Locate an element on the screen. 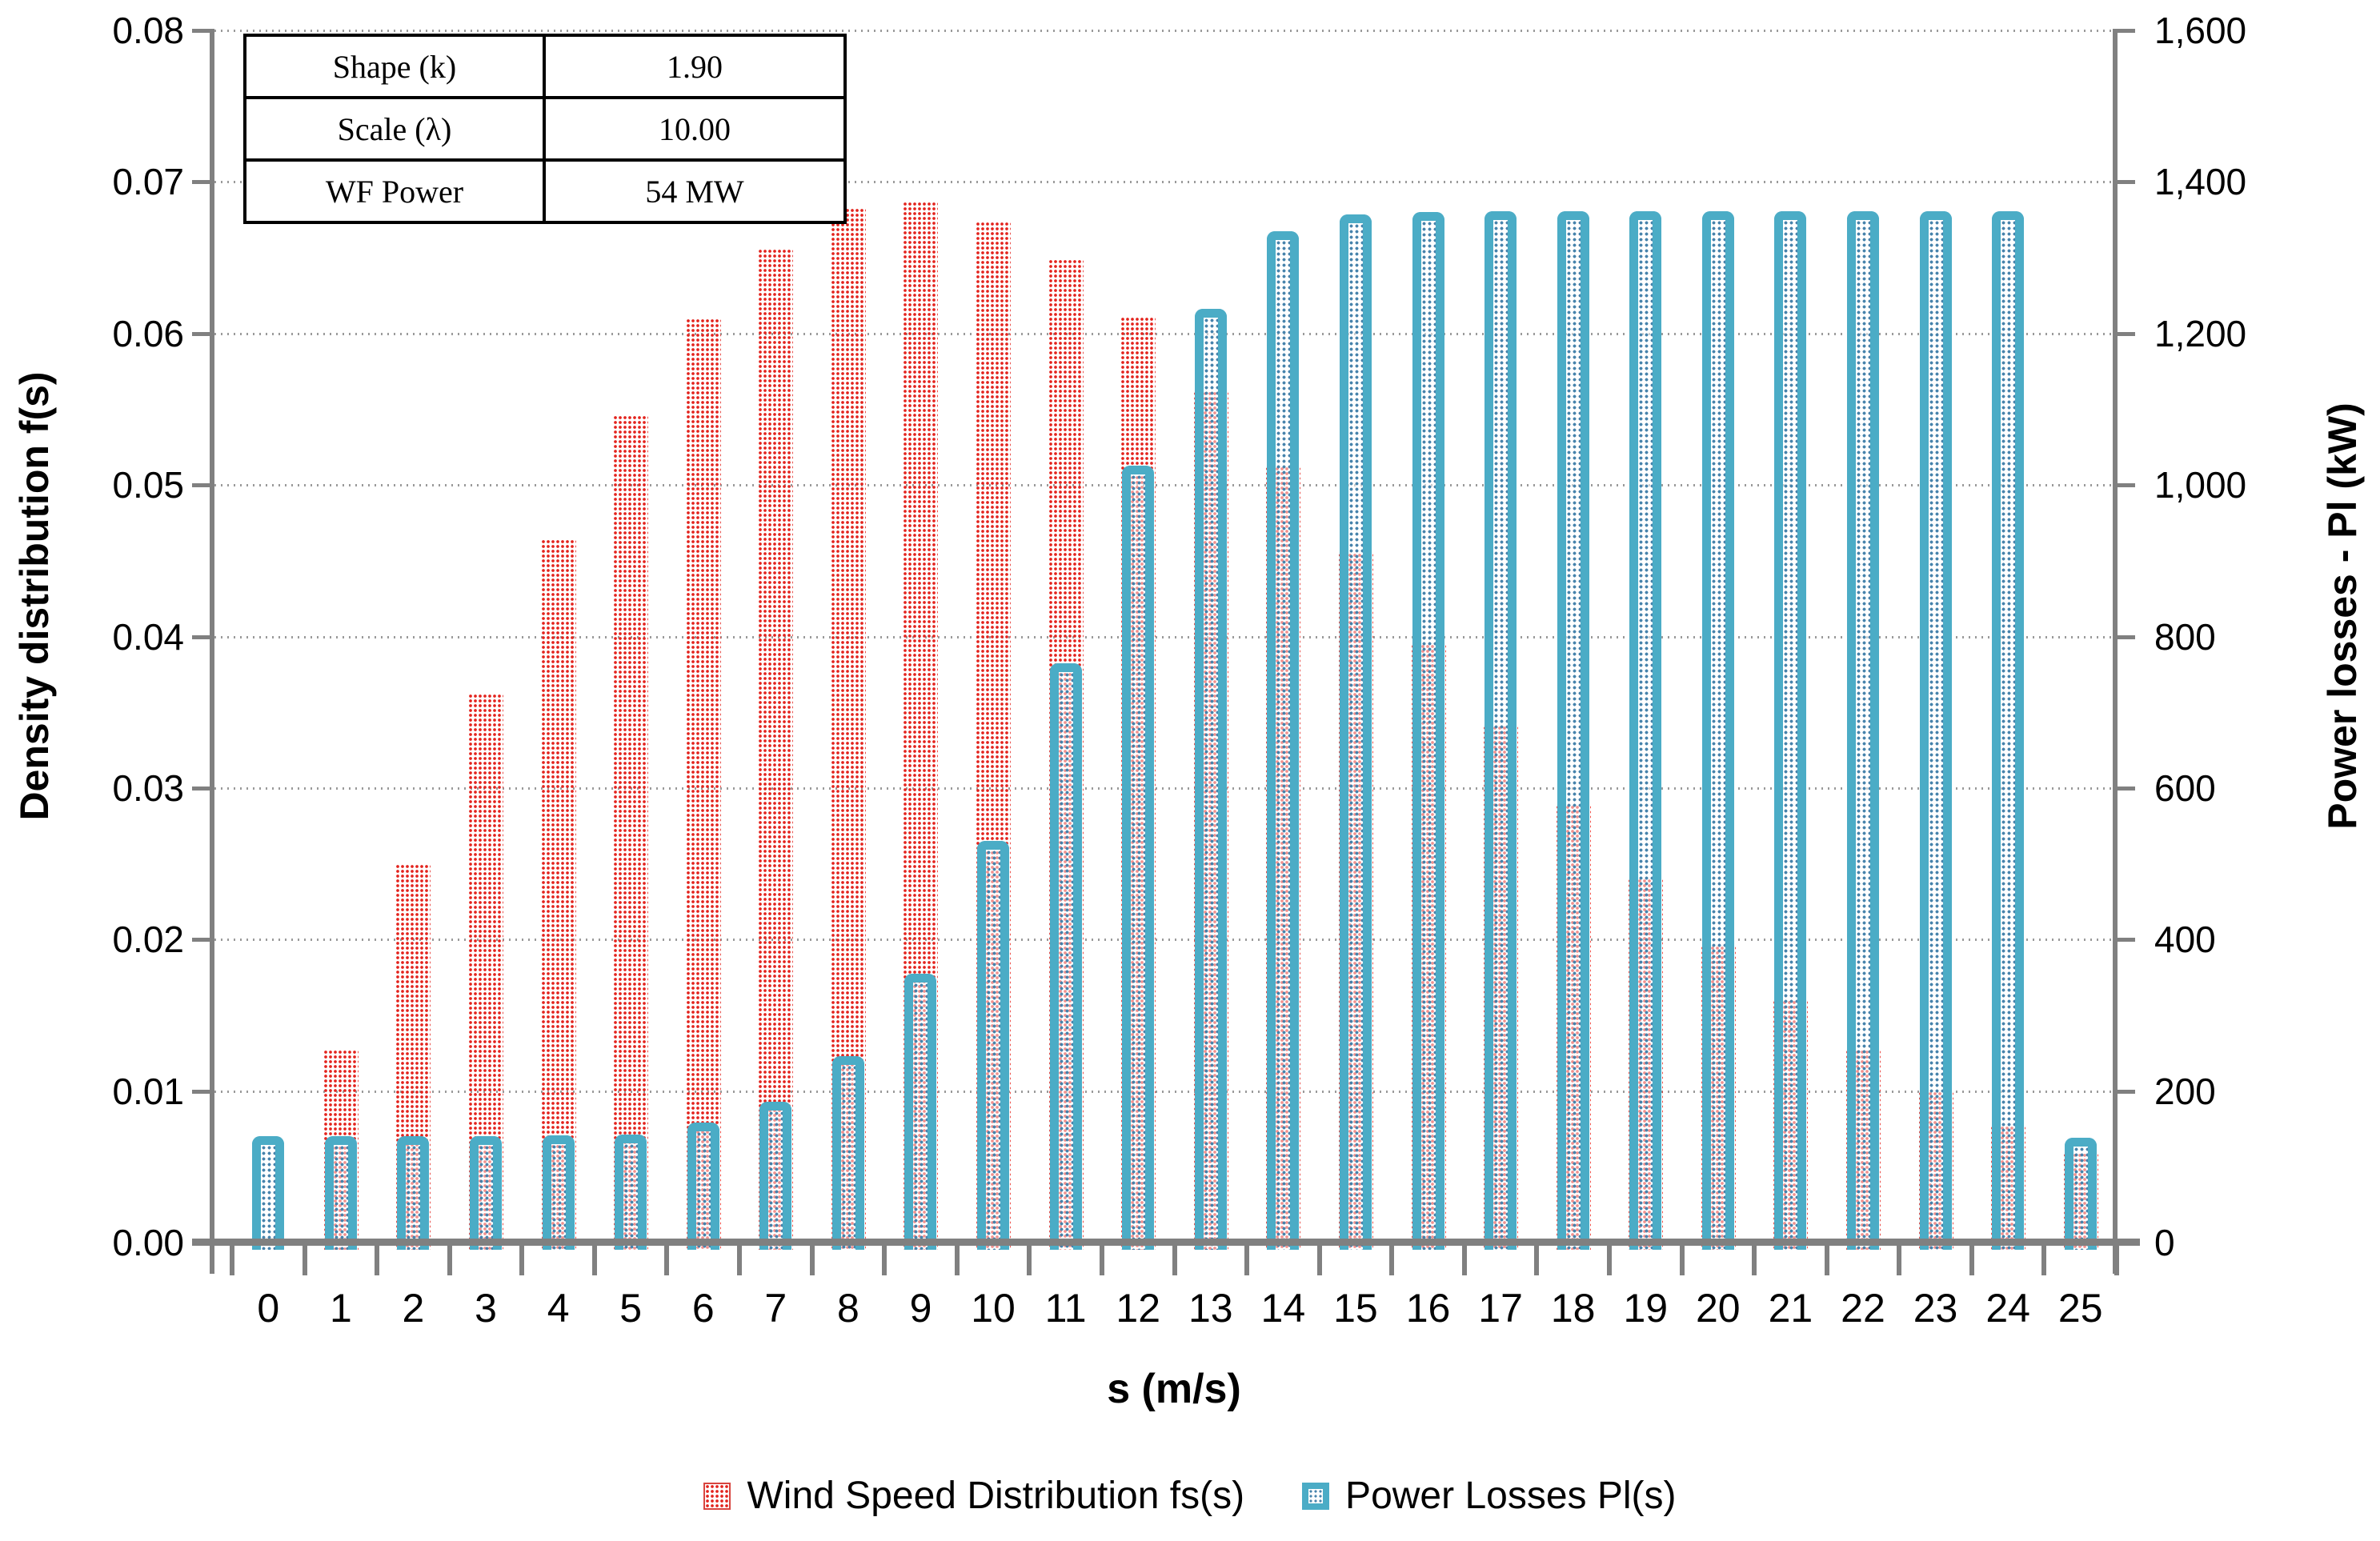 Image resolution: width=2380 pixels, height=1541 pixels. left-y-tick-label: 0.01 is located at coordinates (148, 1091).